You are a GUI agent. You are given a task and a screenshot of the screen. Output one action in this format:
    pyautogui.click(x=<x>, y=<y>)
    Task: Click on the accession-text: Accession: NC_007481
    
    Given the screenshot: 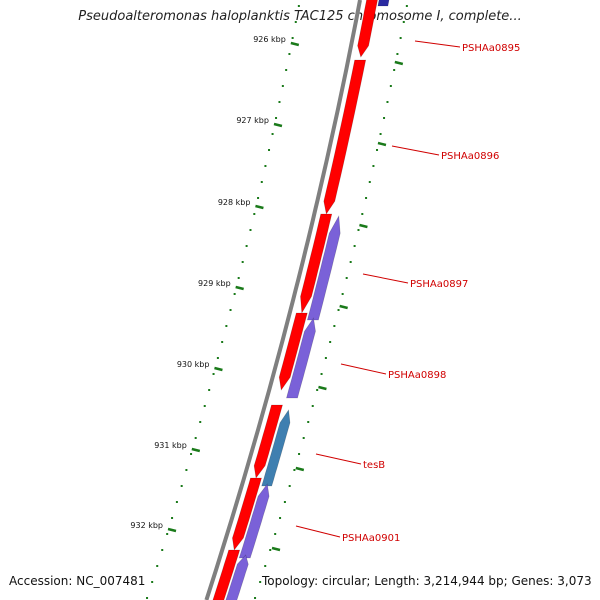 What is the action you would take?
    pyautogui.click(x=77, y=581)
    